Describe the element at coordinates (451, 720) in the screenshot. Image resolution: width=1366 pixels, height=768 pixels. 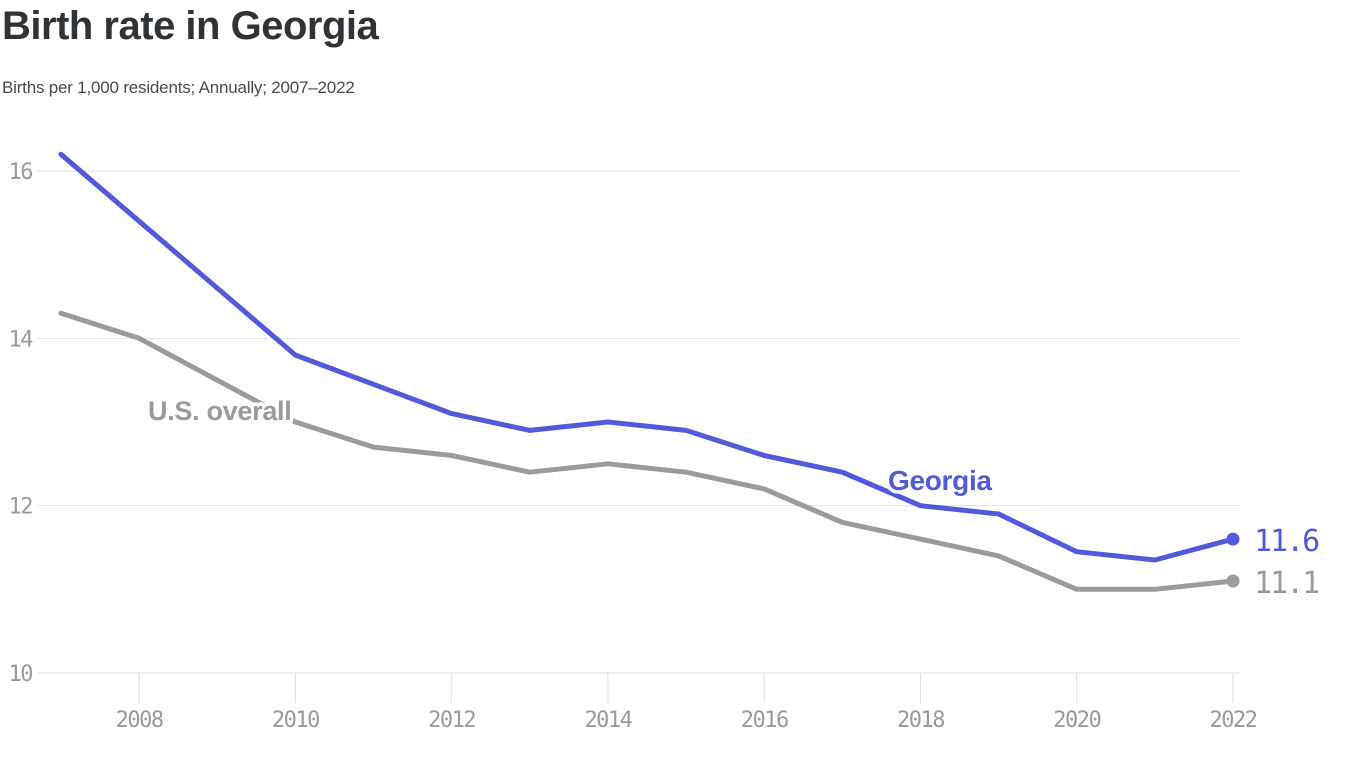
I see `x-axis-label-2012: 2012` at that location.